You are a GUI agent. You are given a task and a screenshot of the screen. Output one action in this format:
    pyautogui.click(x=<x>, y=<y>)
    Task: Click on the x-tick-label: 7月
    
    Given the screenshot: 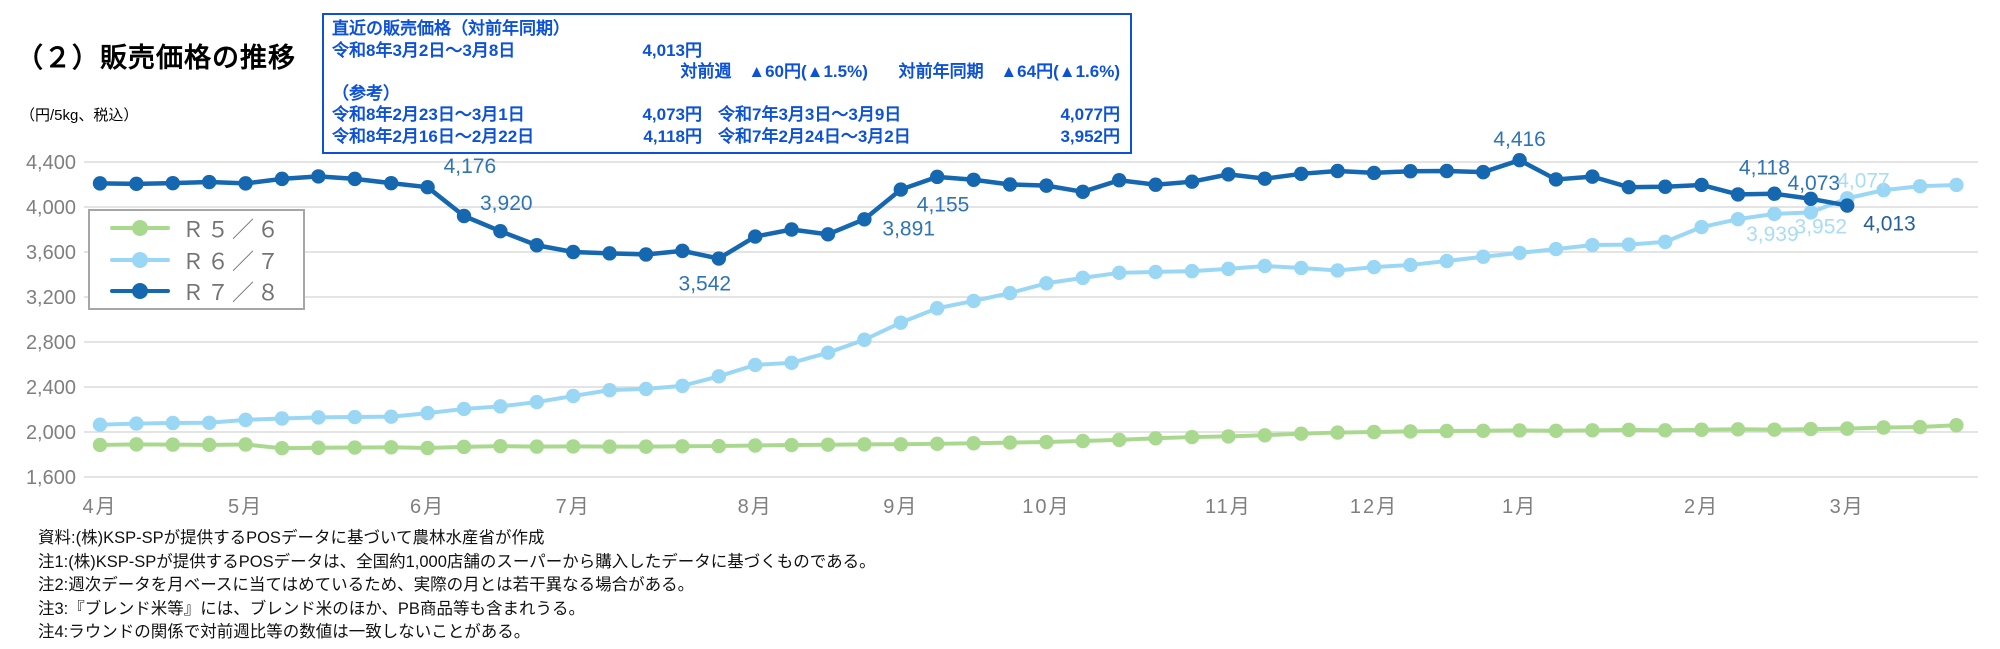 What is the action you would take?
    pyautogui.click(x=573, y=507)
    